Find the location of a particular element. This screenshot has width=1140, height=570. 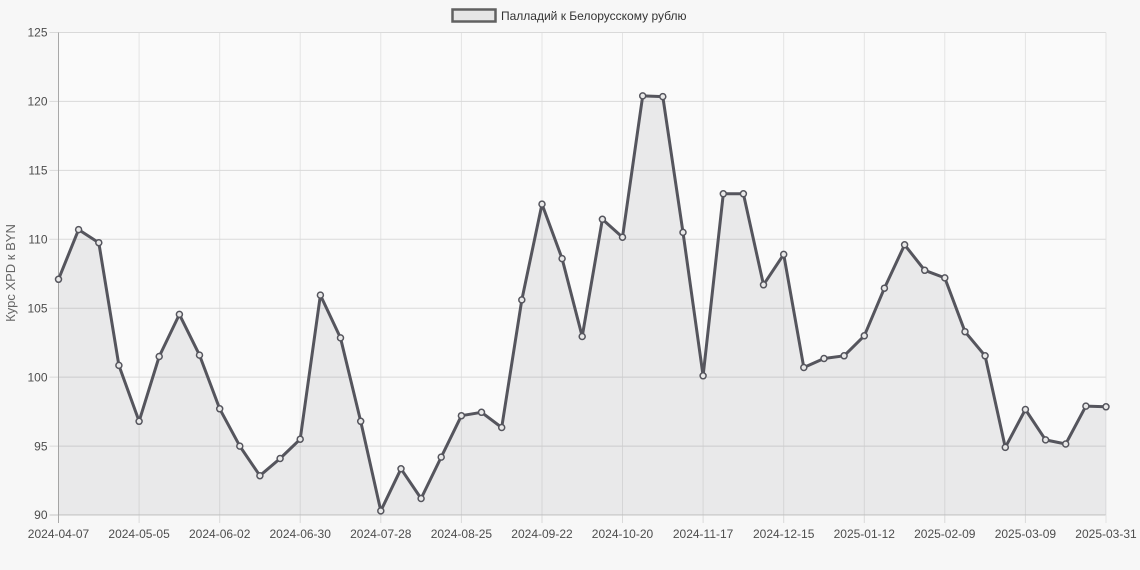

svg-text: 2024-11-17 is located at coordinates (703, 534).